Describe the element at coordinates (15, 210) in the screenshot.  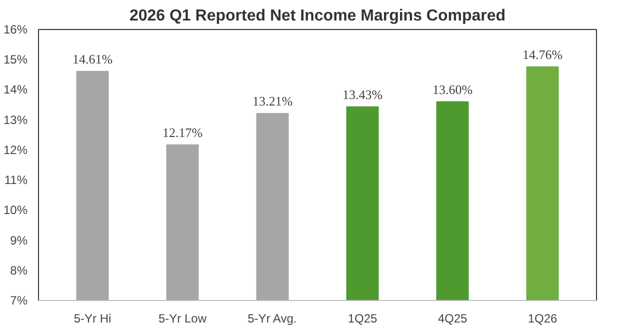
I see `y-tick-label: 10%` at that location.